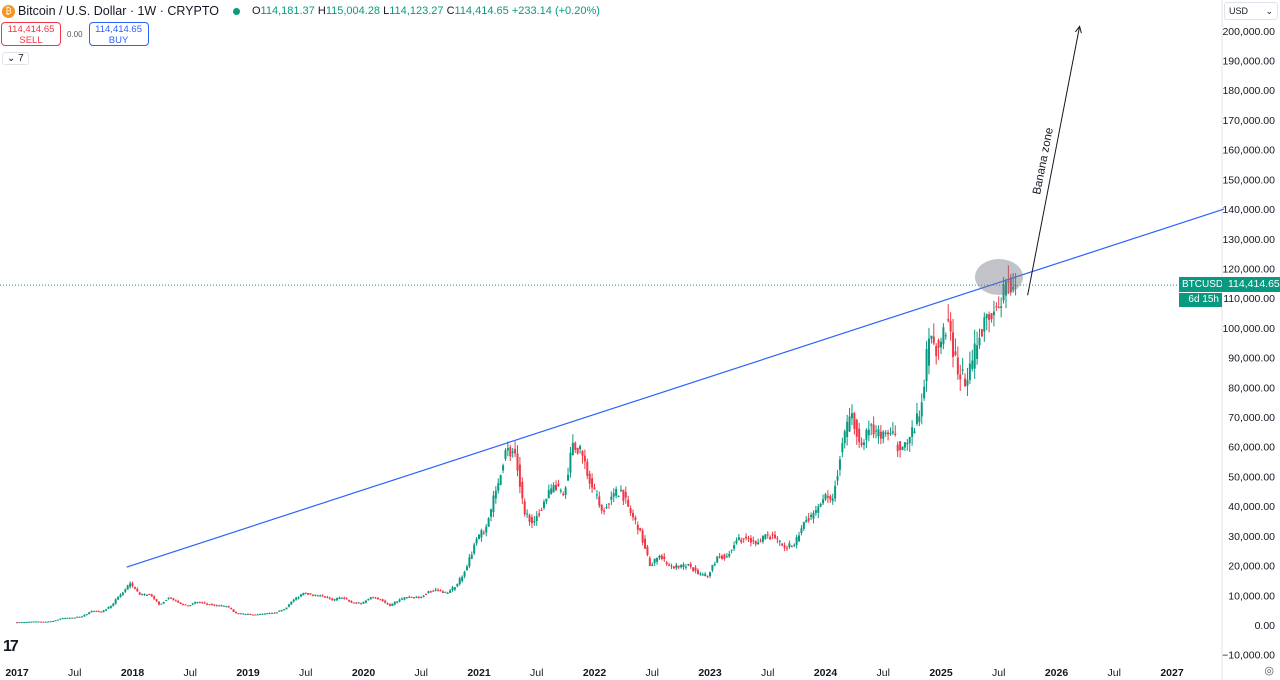  What do you see at coordinates (481, 11) in the screenshot?
I see `close-value: 114,414.65` at bounding box center [481, 11].